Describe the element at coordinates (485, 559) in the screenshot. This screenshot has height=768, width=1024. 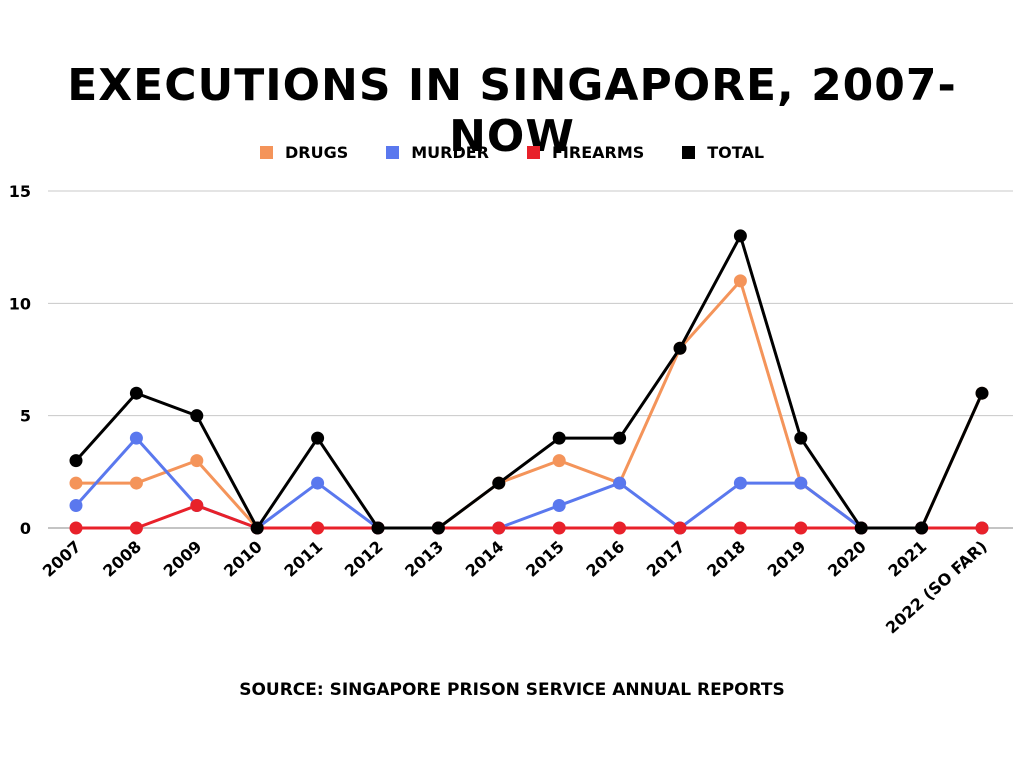
I see `x-tick-label-2014: 2014` at that location.